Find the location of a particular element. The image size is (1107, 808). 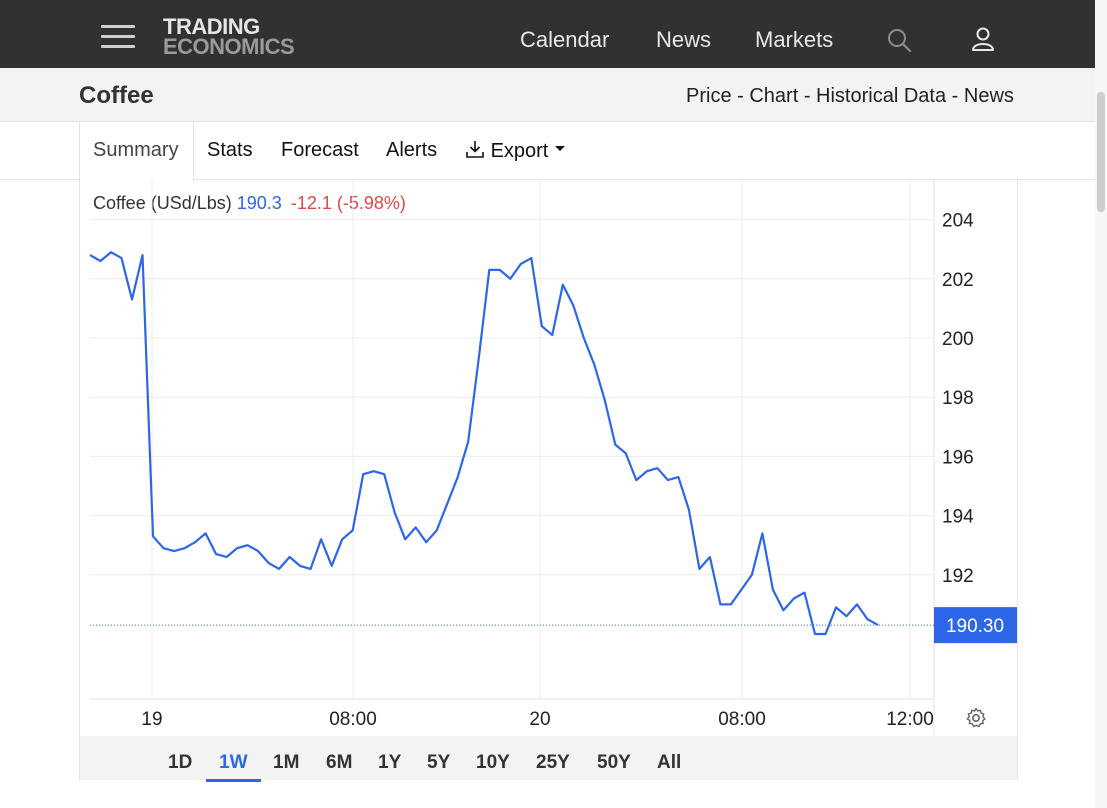

search-icon is located at coordinates (899, 40).